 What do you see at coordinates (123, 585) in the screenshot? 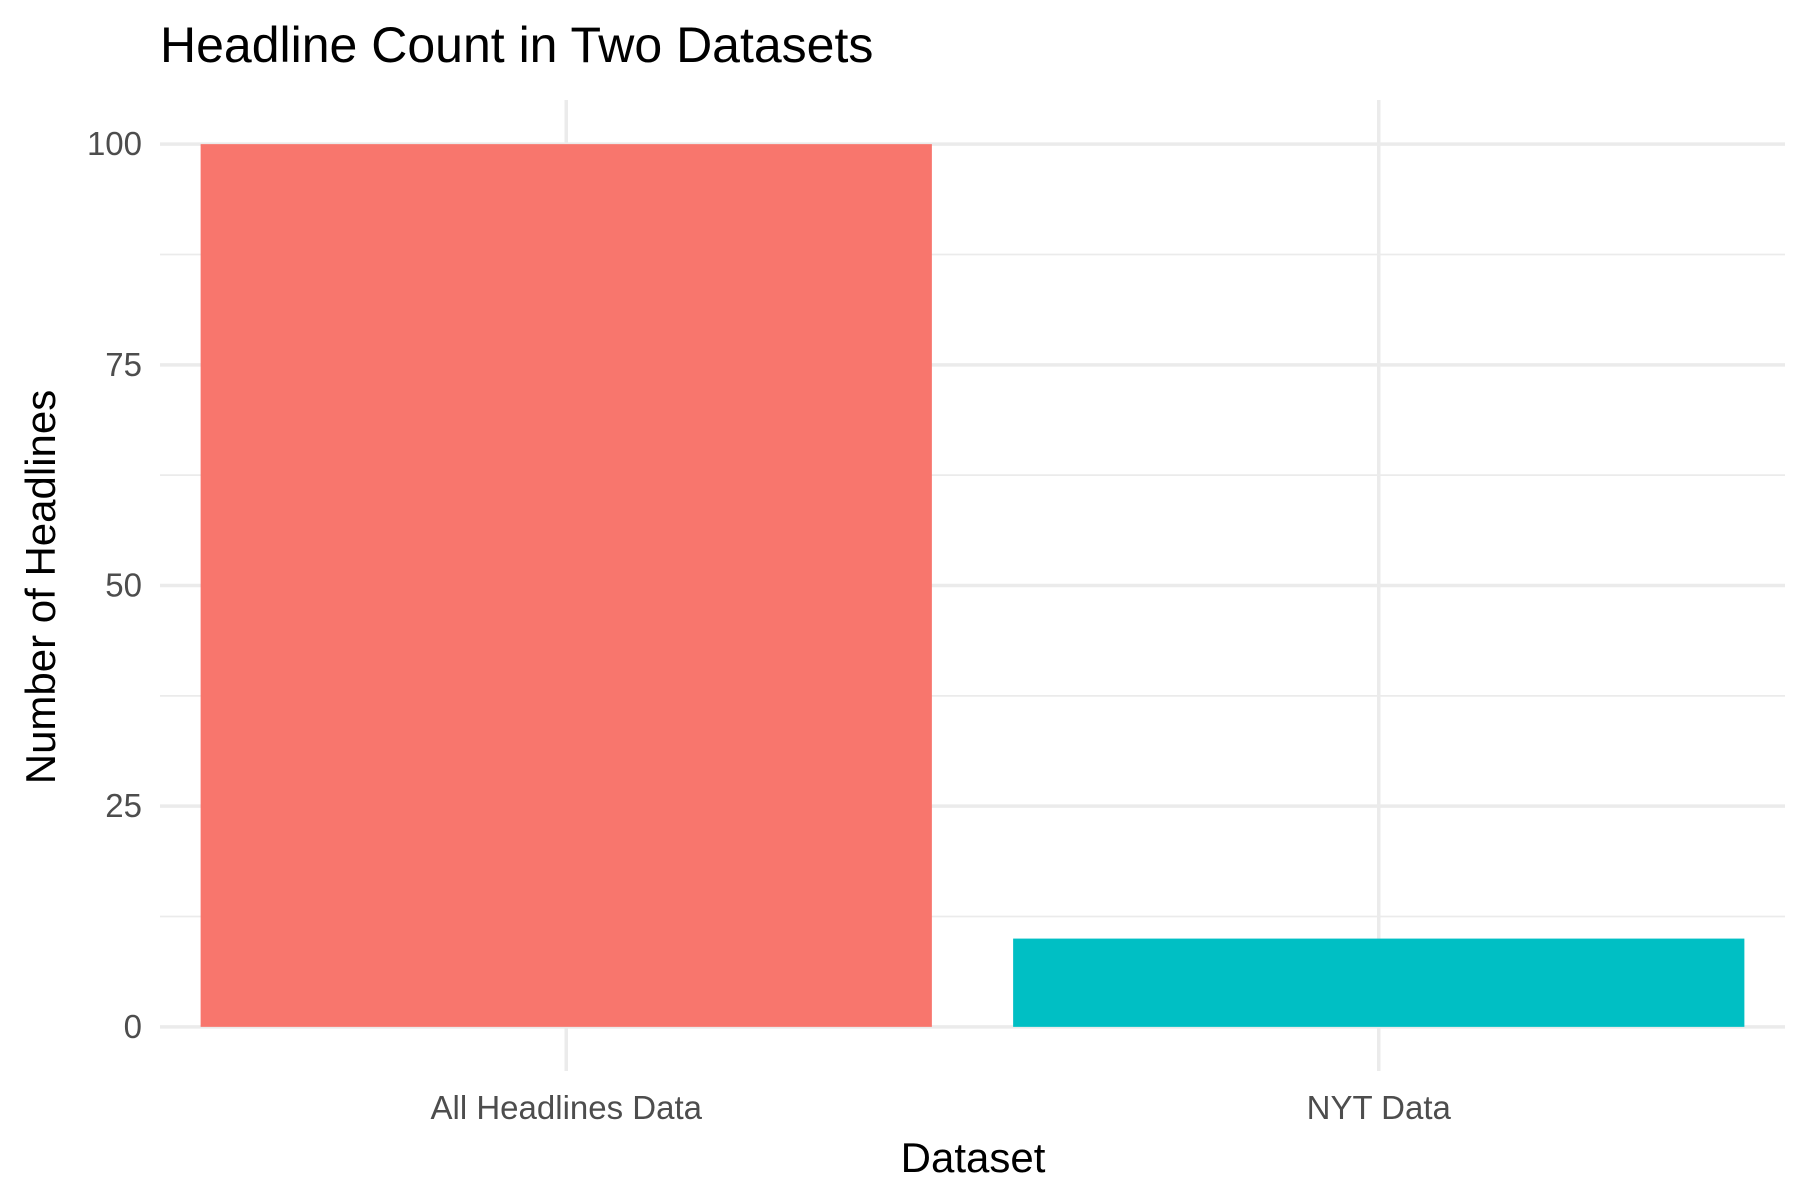
I see `y-tick-label: 50` at bounding box center [123, 585].